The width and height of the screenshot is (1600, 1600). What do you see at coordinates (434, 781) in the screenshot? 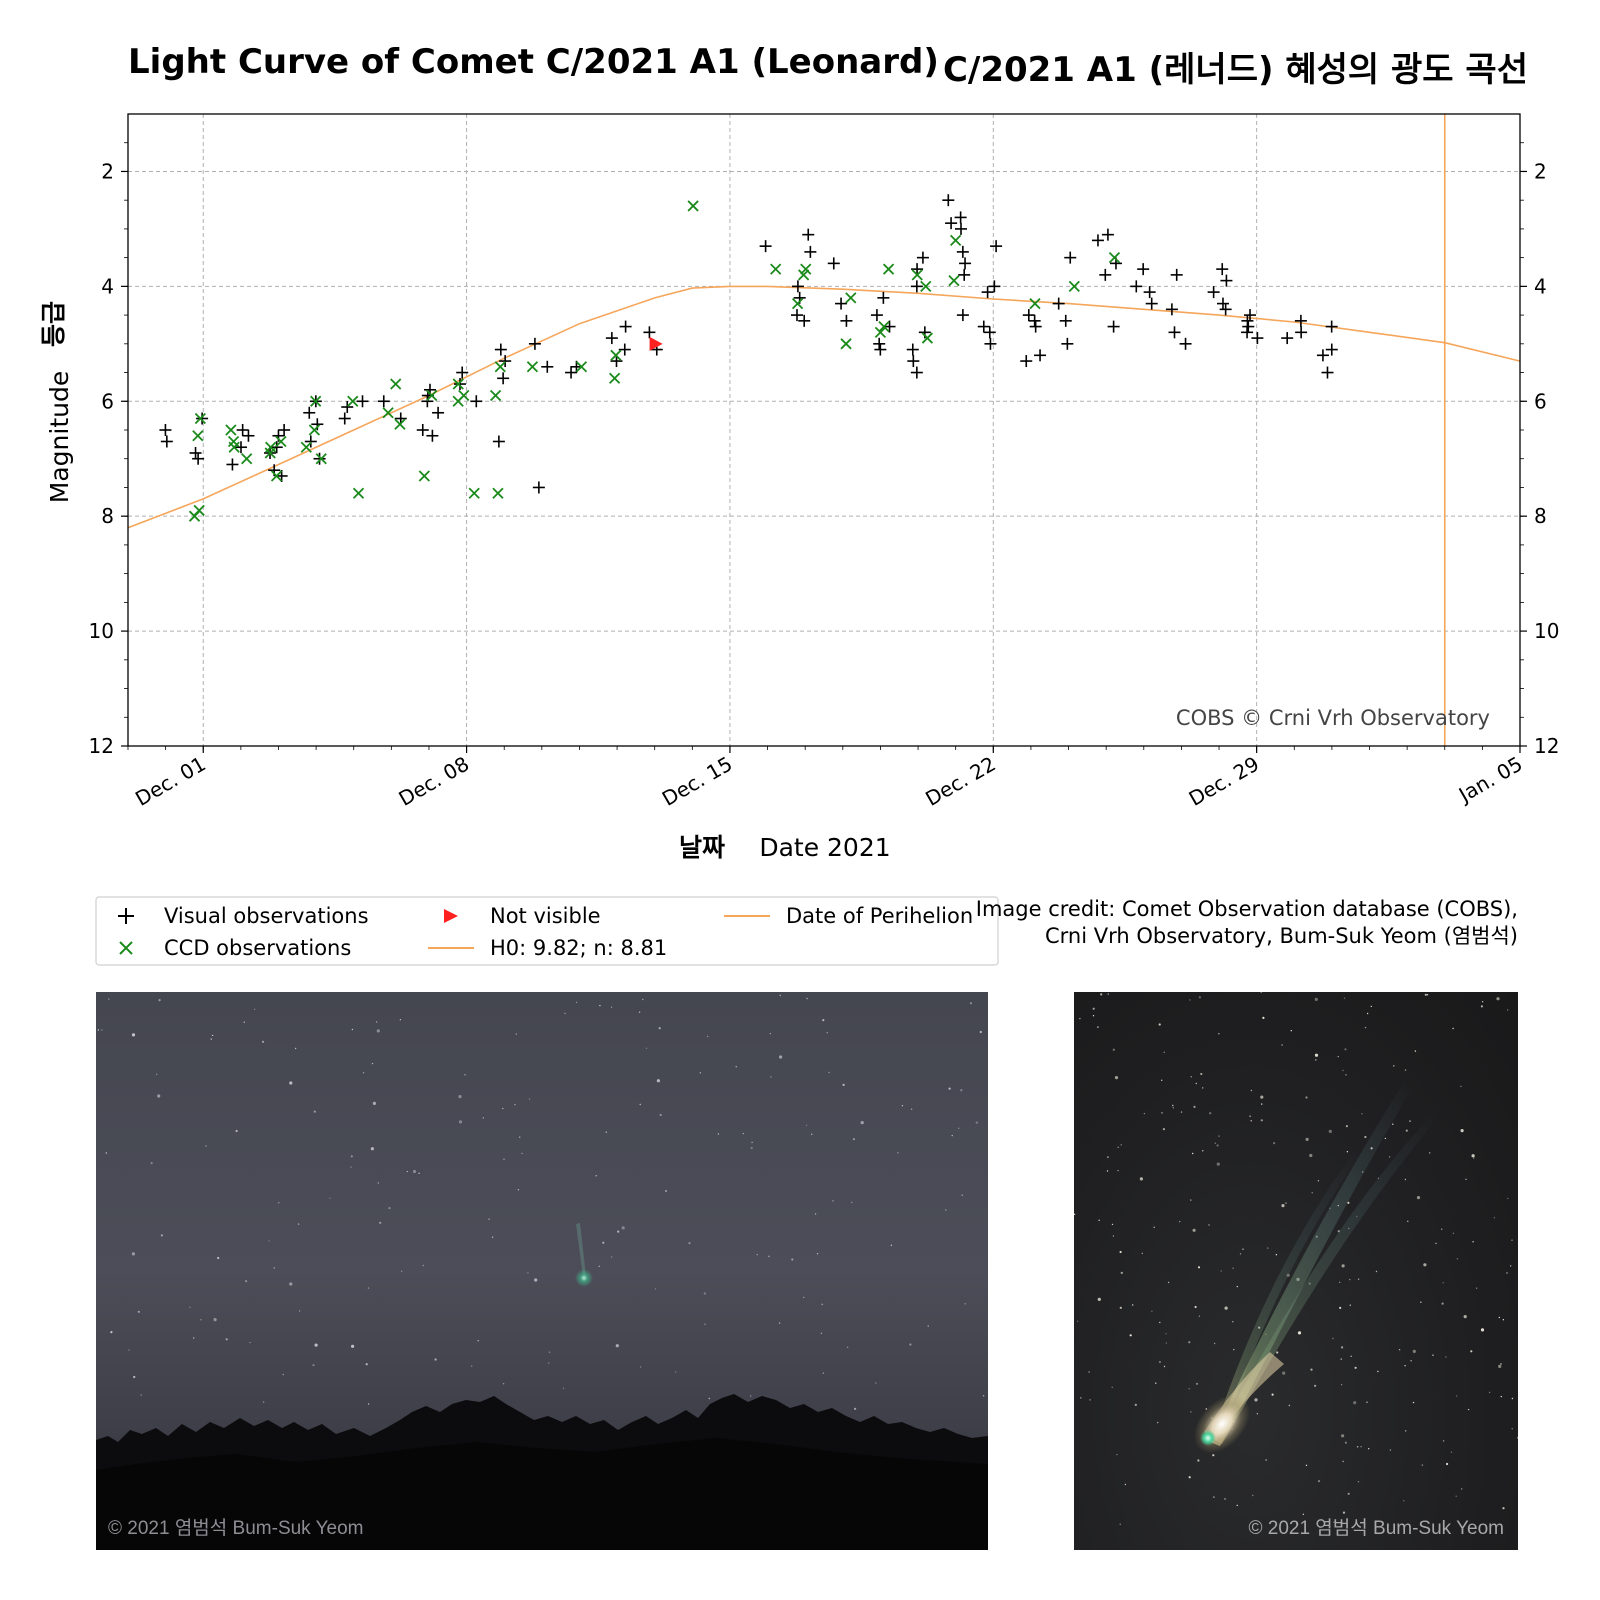
I see `x-tick-label: Dec. 08` at bounding box center [434, 781].